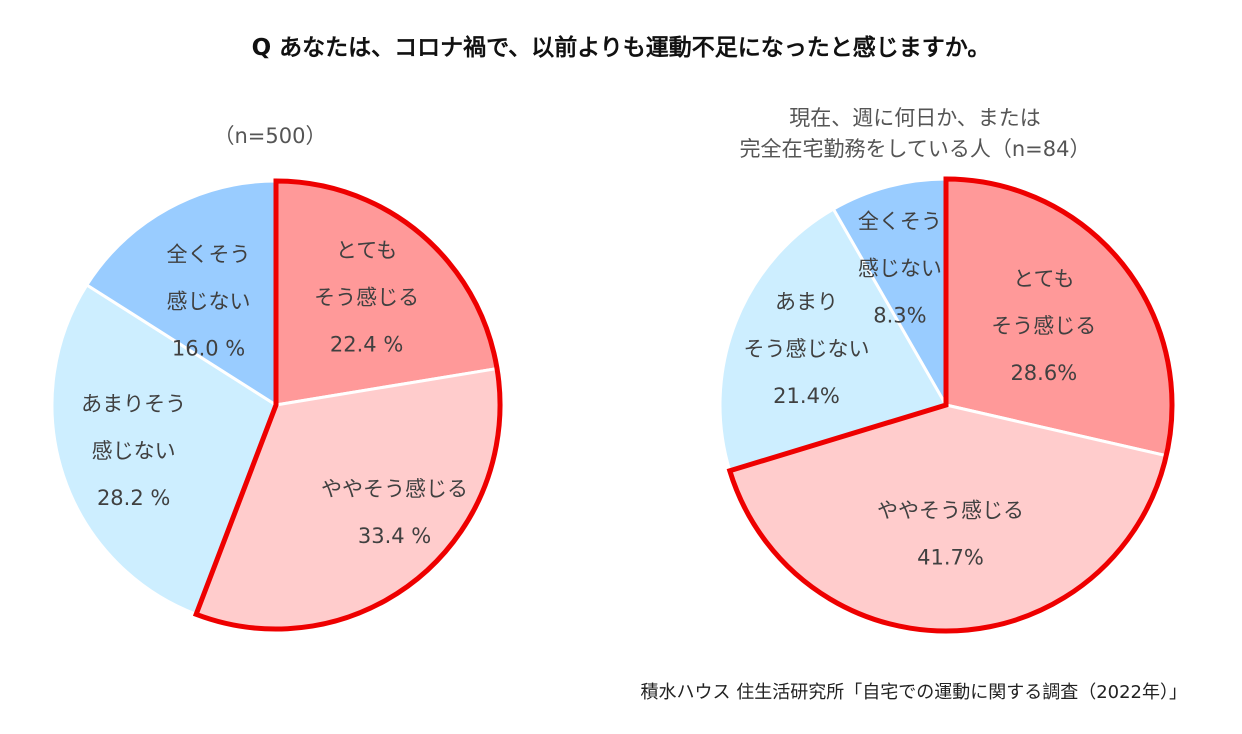  I want to click on left-slice-not-at-all, so click(181, 293).